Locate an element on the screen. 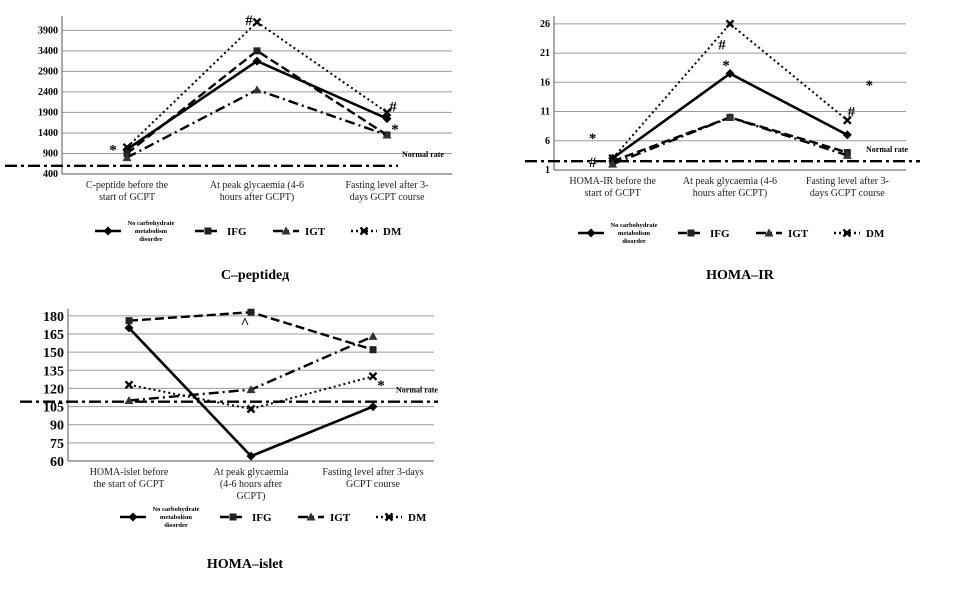 The image size is (959, 589). cpep-y-tick-label: 1400 is located at coordinates (48, 133).